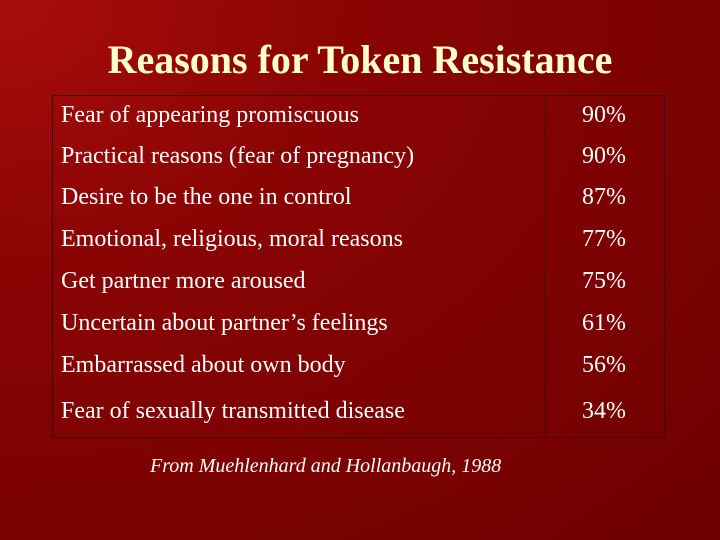  I want to click on reason-label: Fear of sexually transmitted disease, so click(233, 411).